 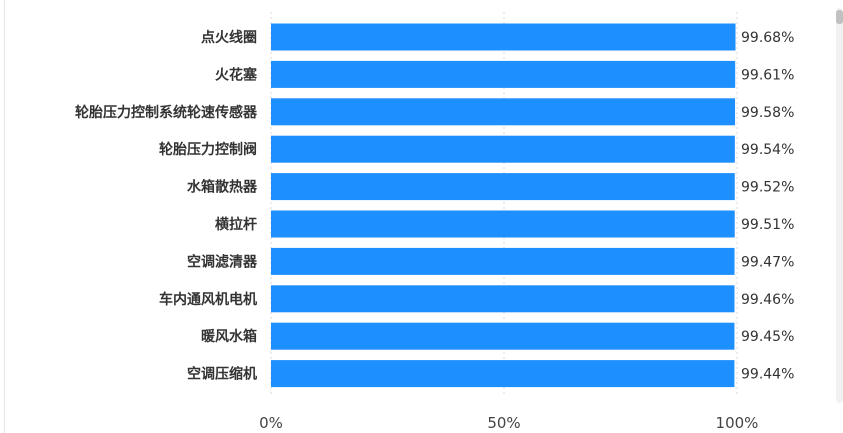 What do you see at coordinates (236, 224) in the screenshot?
I see `category-label: 横拉杆` at bounding box center [236, 224].